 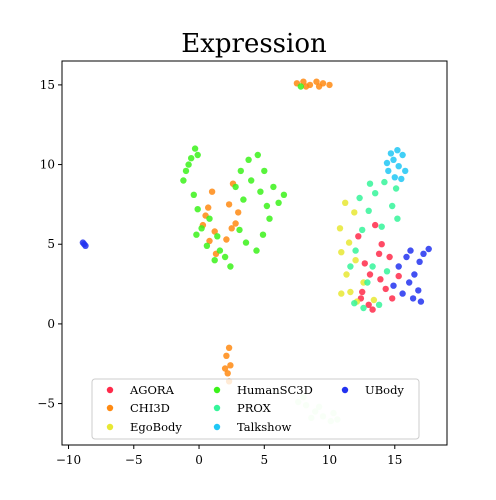 What do you see at coordinates (264, 460) in the screenshot?
I see `x-tick-label: 5` at bounding box center [264, 460].